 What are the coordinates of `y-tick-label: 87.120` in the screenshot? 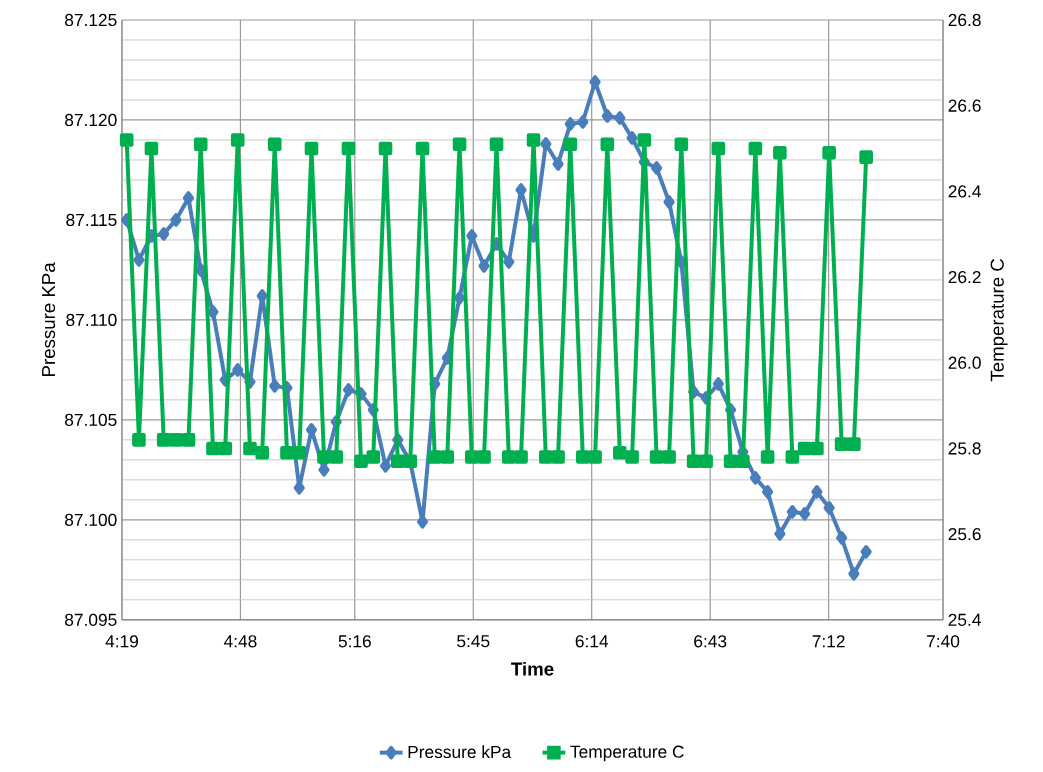 It's located at (91, 120).